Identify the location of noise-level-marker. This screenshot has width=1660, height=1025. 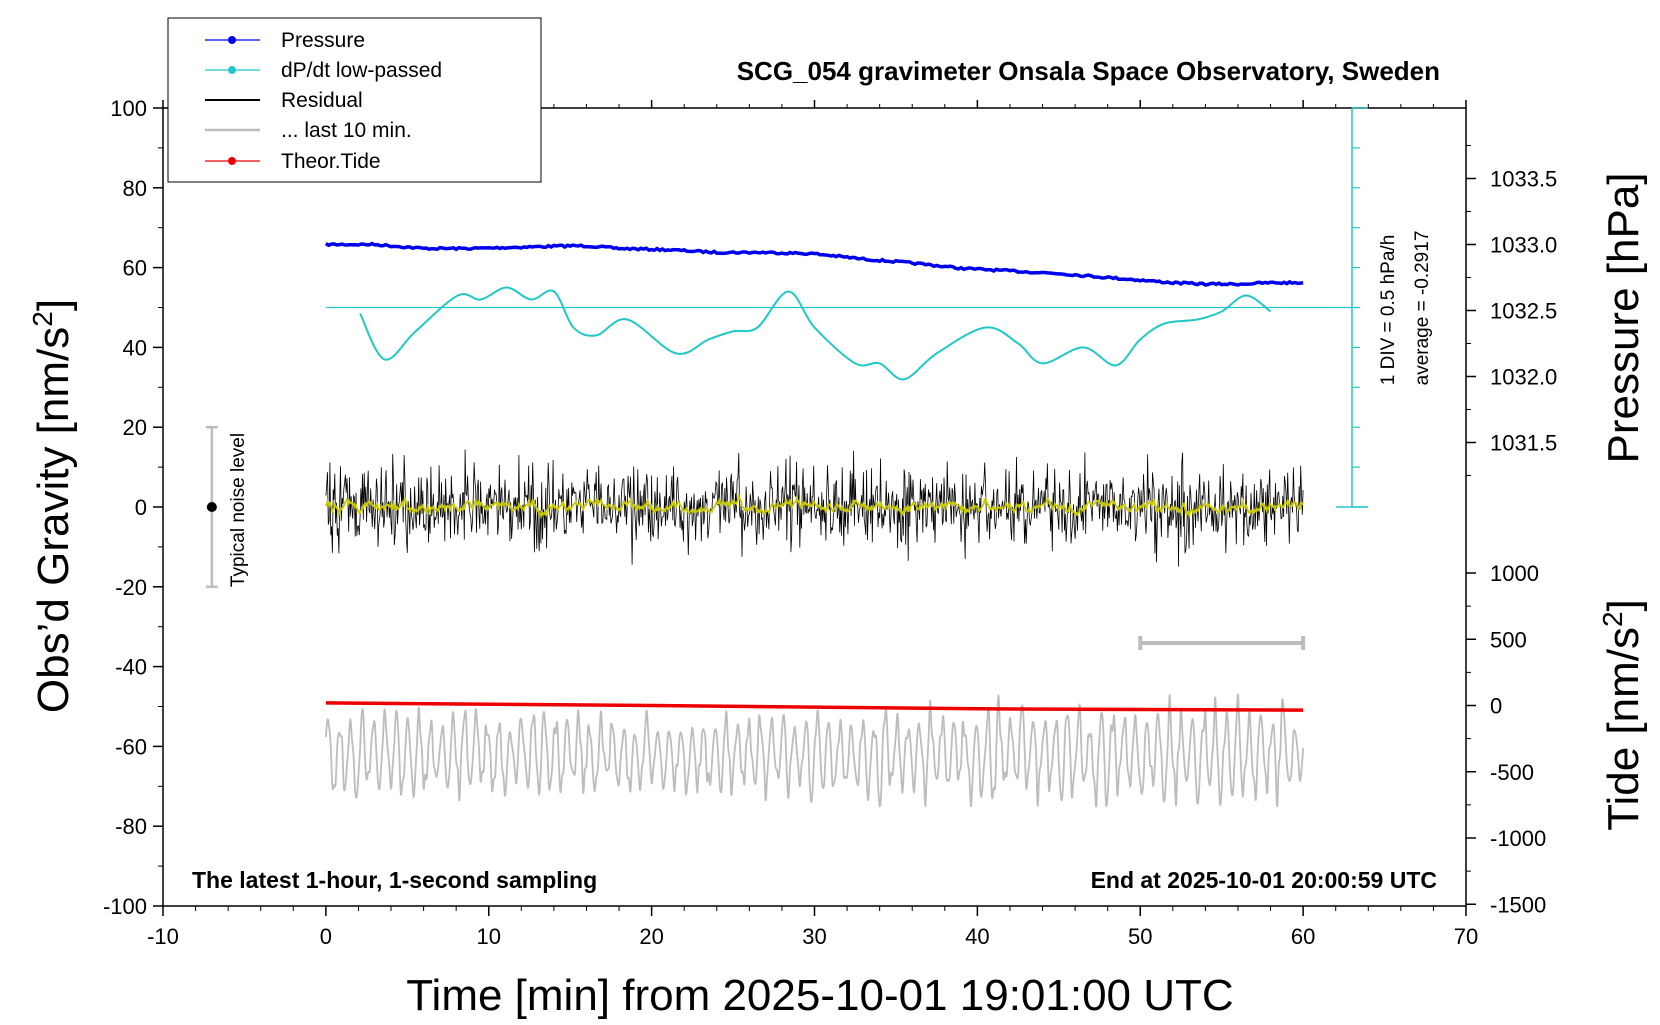
(211, 507).